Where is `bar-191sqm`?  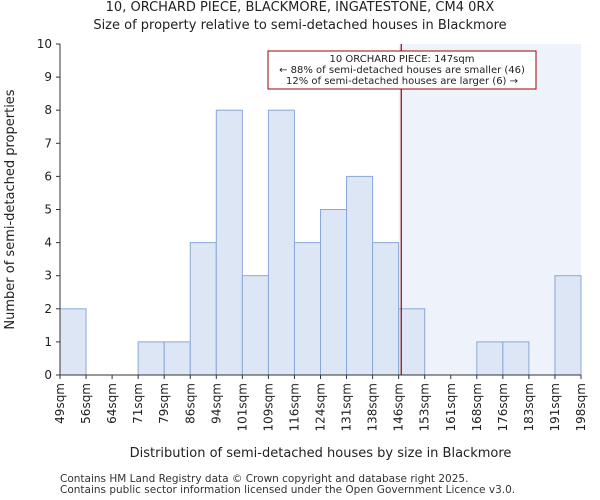 bar-191sqm is located at coordinates (568, 325).